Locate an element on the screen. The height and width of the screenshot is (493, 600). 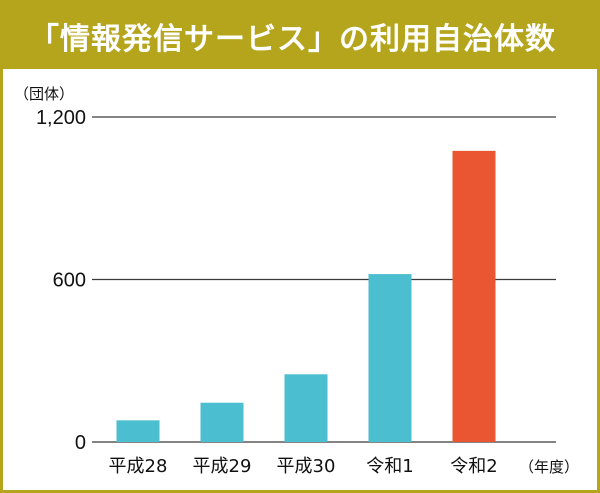
category-label-4: 令和2 is located at coordinates (473, 466).